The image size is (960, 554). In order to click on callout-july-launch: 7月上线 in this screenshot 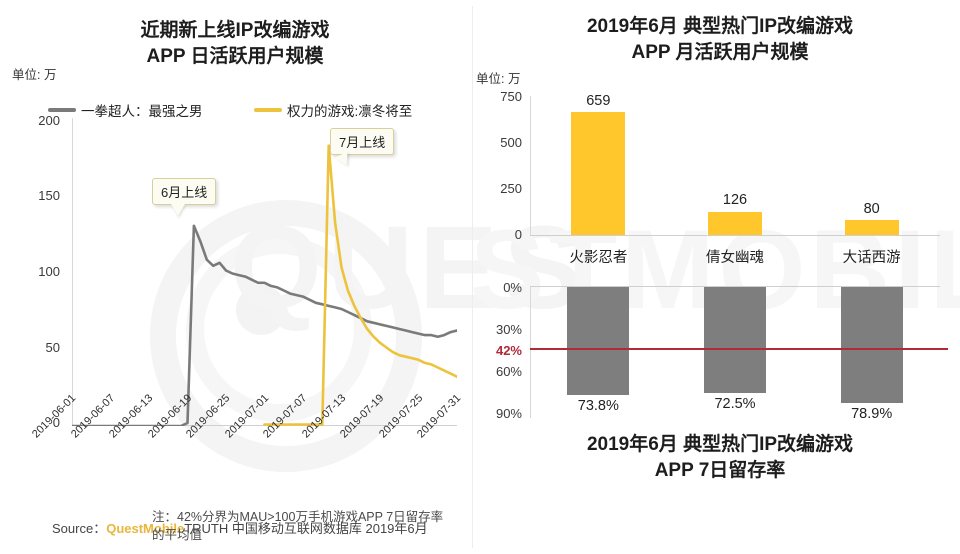, I will do `click(362, 148)`.